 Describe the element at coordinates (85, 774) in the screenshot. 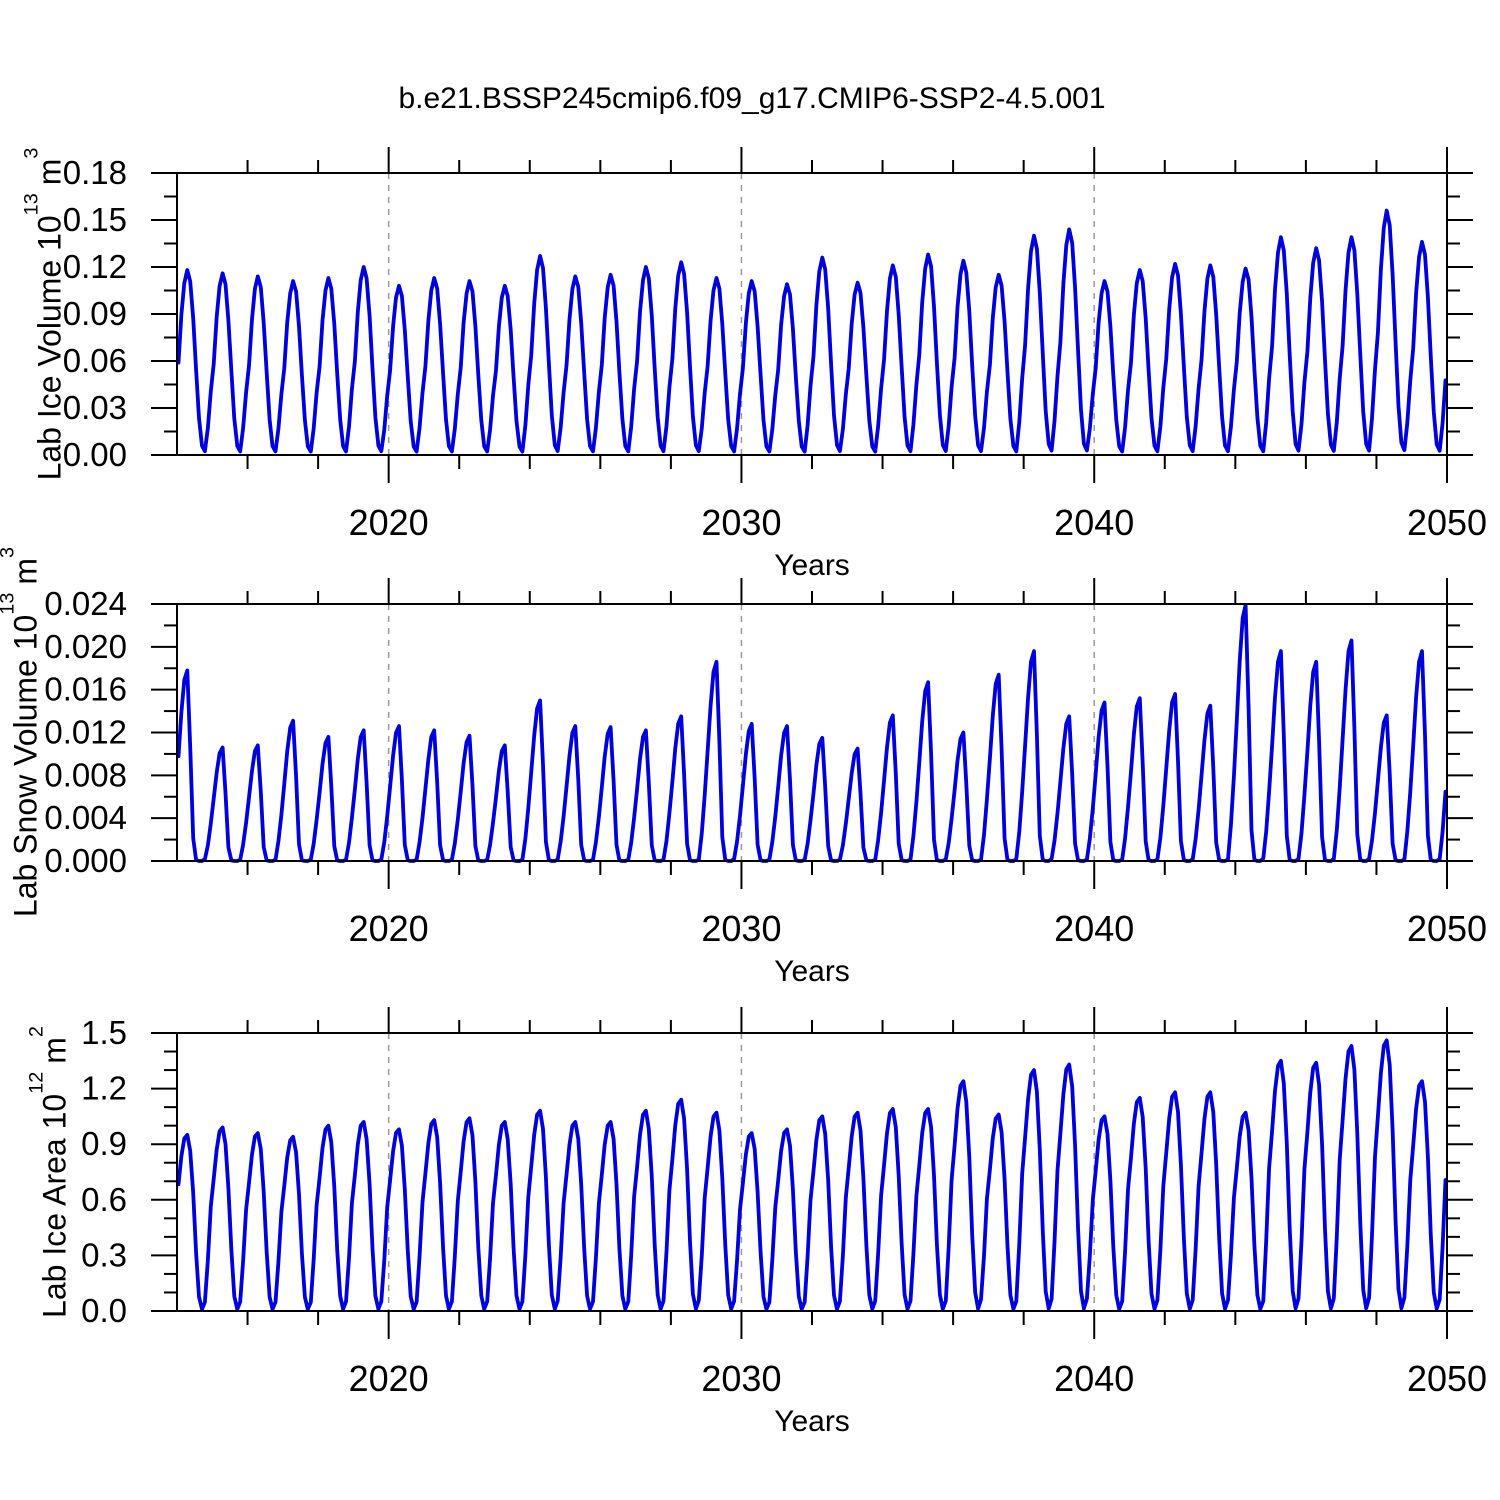

I see `y-tick-label: 0.008` at that location.